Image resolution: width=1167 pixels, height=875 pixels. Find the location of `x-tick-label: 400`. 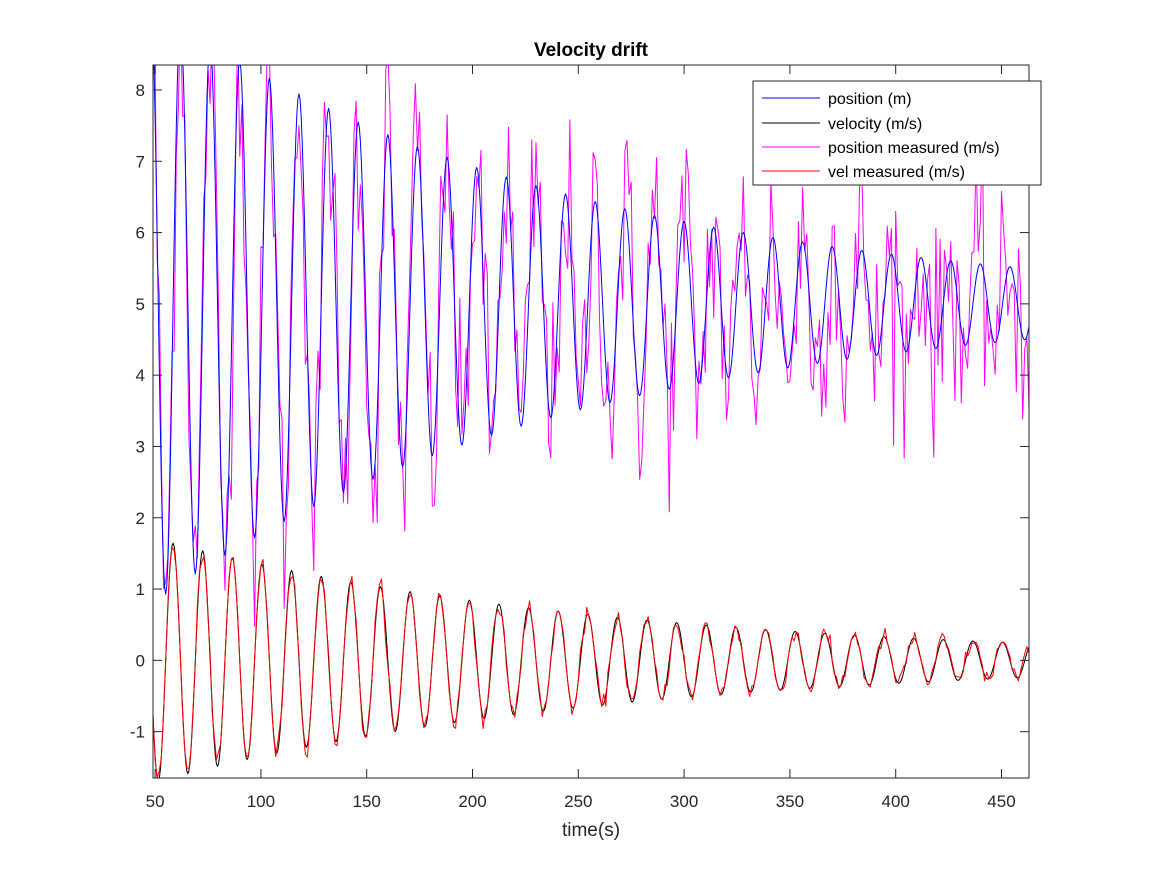

x-tick-label: 400 is located at coordinates (896, 801).